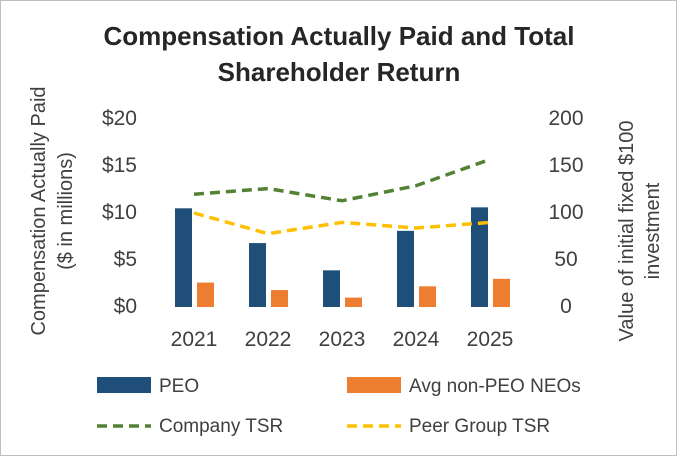  What do you see at coordinates (479, 426) in the screenshot?
I see `legend-label-peer-tsr: Peer Group TSR` at bounding box center [479, 426].